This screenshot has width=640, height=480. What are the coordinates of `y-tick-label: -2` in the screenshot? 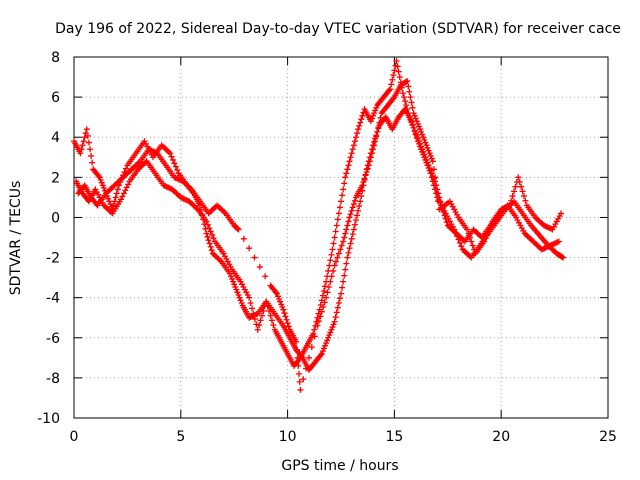 It's located at (53, 259).